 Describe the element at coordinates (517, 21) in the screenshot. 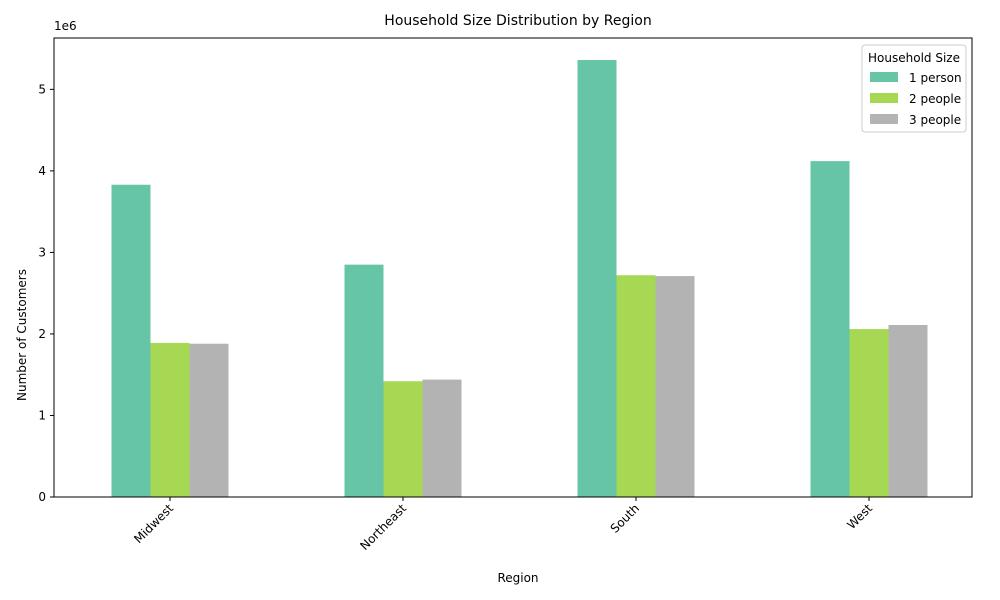

I see `chart-title: Household Size Distribution by Region` at that location.